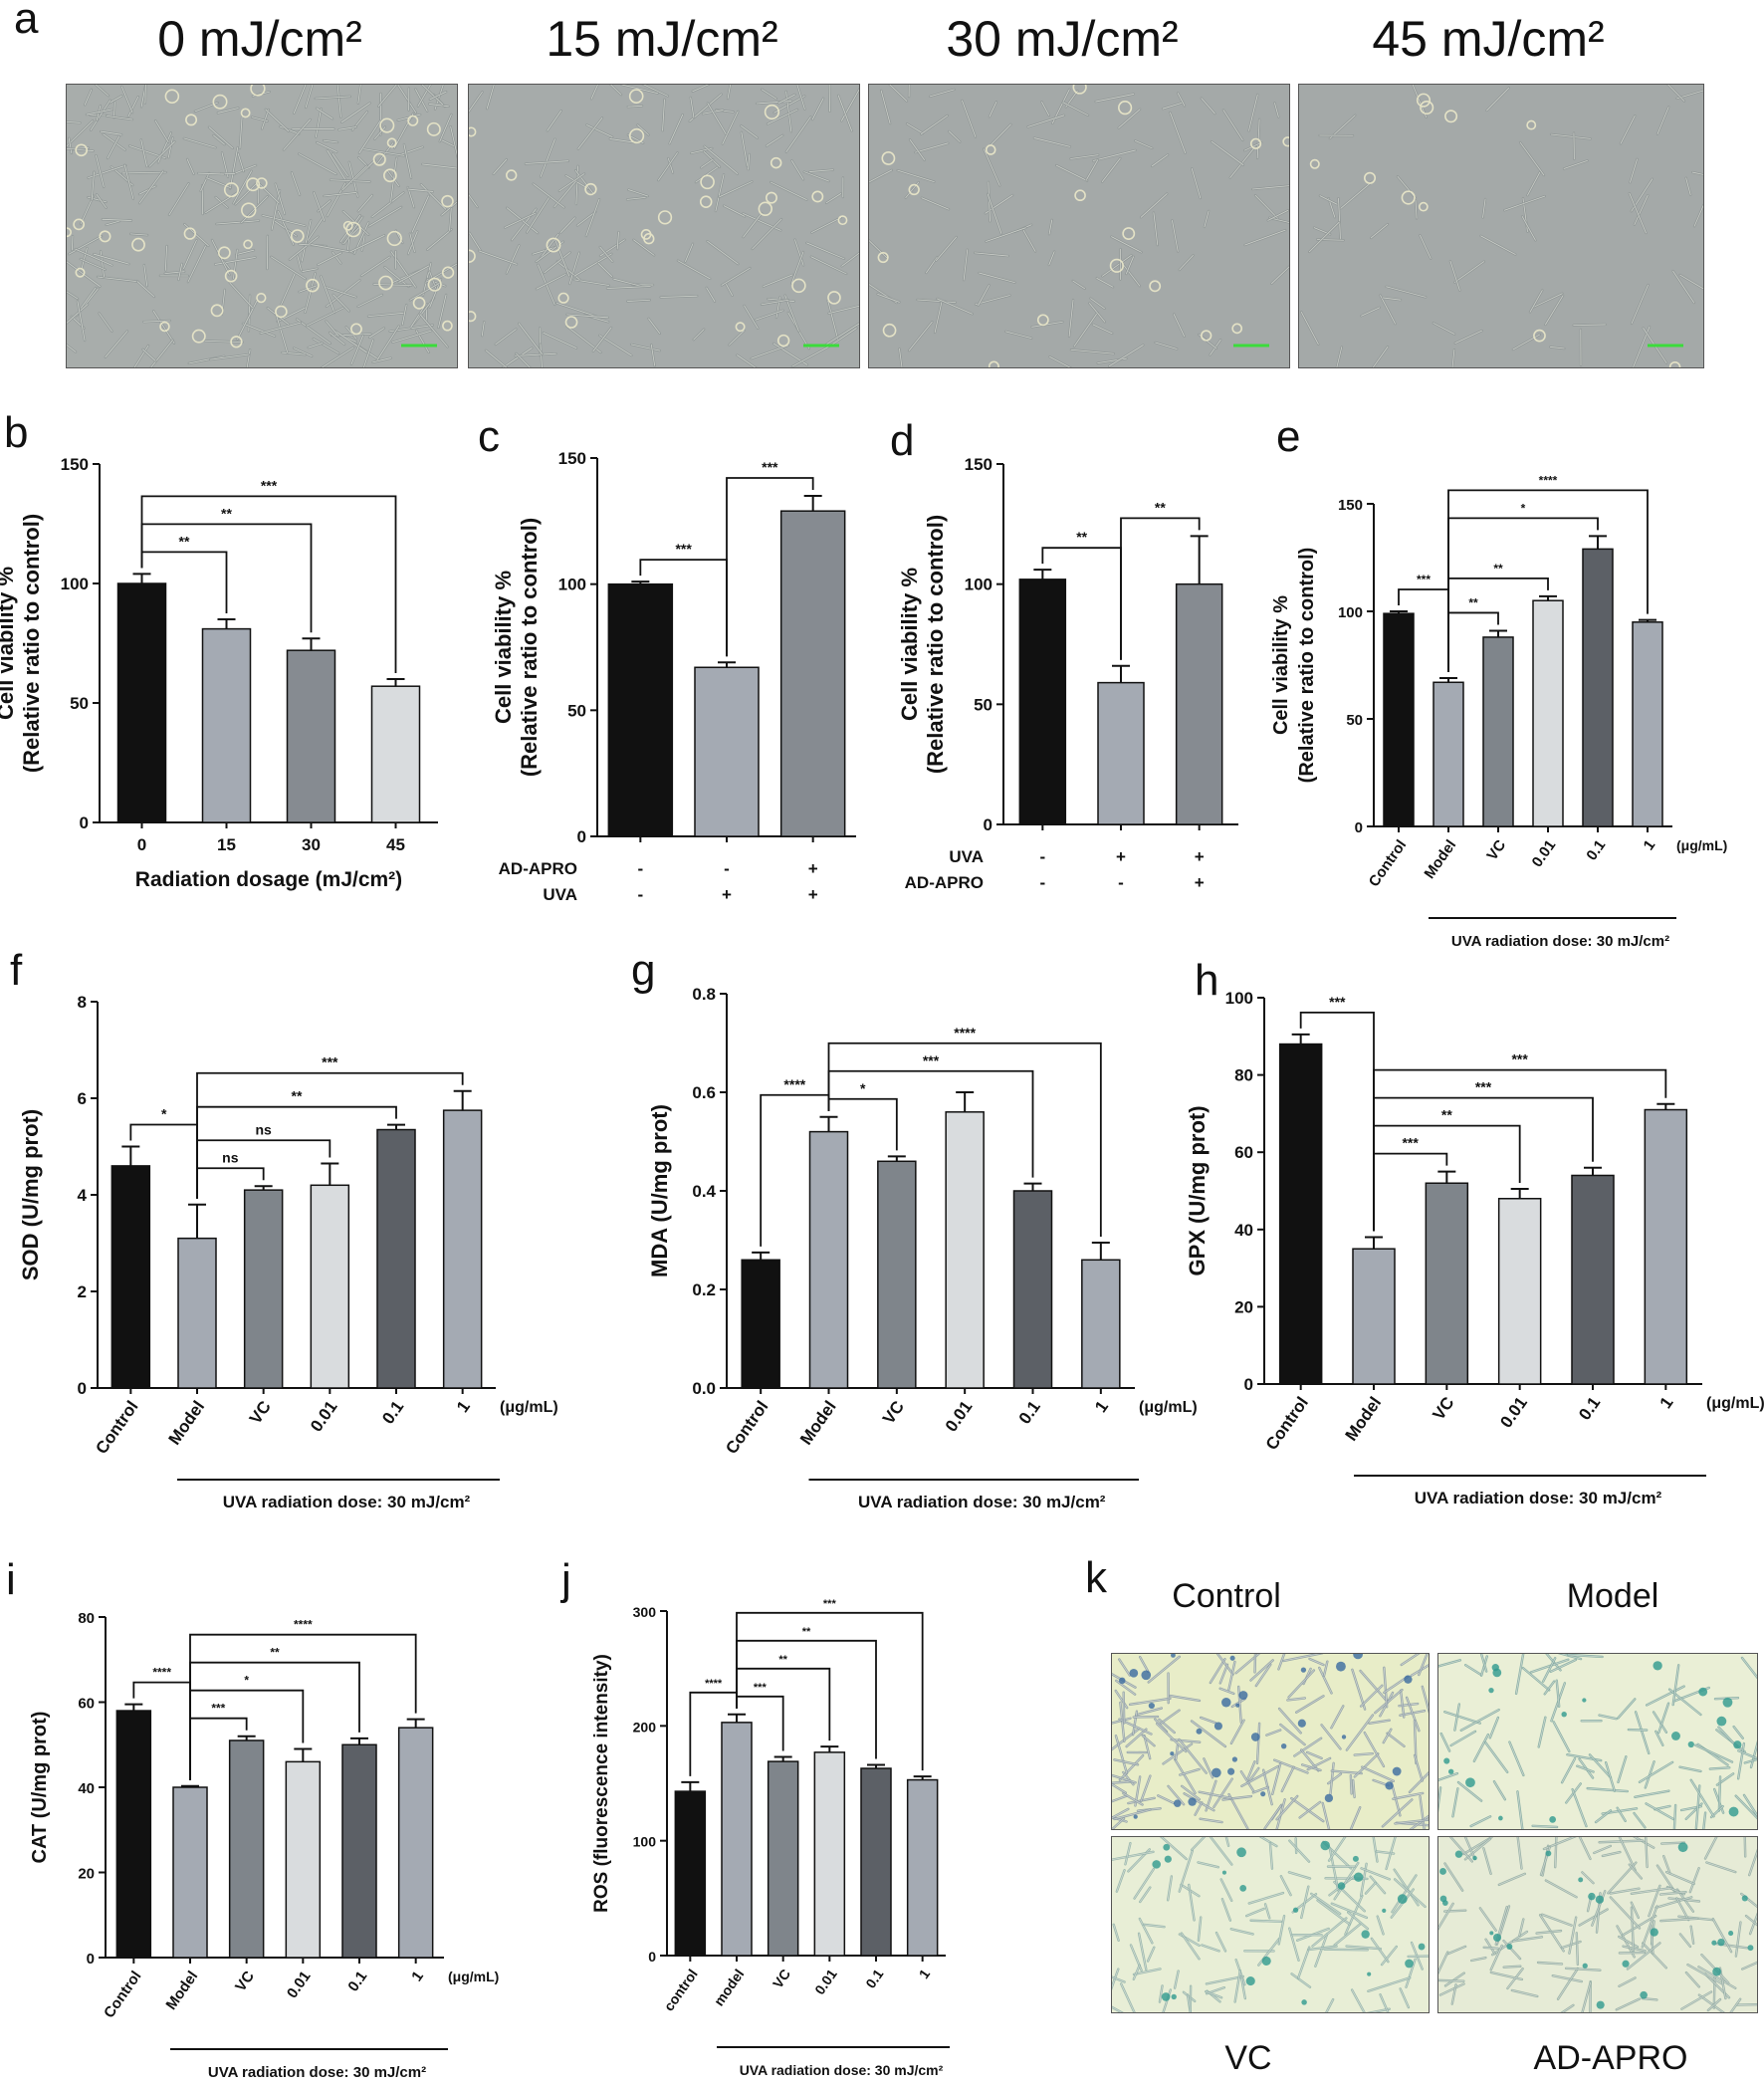  I want to click on x-tick-label: control, so click(680, 1991).